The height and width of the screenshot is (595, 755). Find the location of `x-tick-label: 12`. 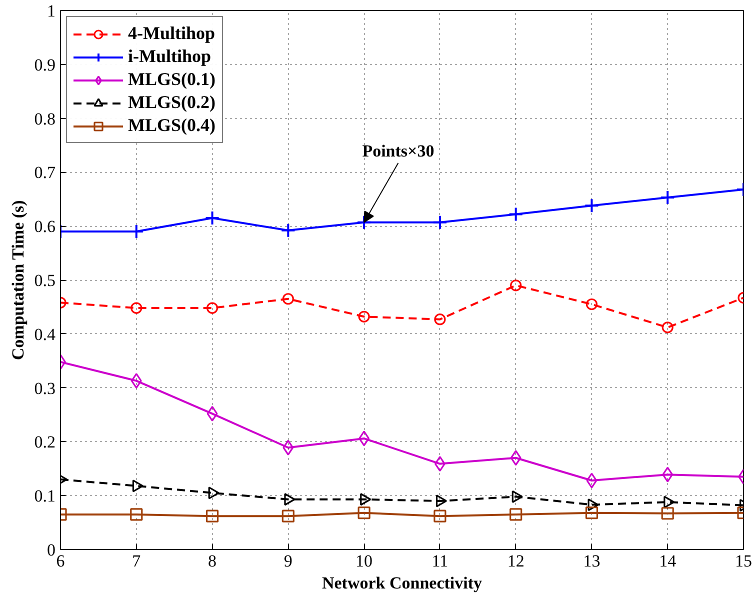

x-tick-label: 12 is located at coordinates (515, 561).